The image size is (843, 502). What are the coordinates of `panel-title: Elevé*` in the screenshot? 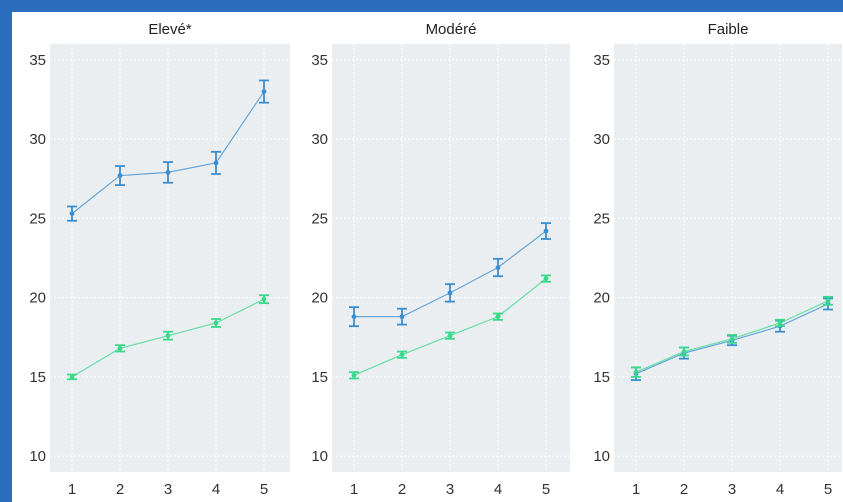 It's located at (170, 29).